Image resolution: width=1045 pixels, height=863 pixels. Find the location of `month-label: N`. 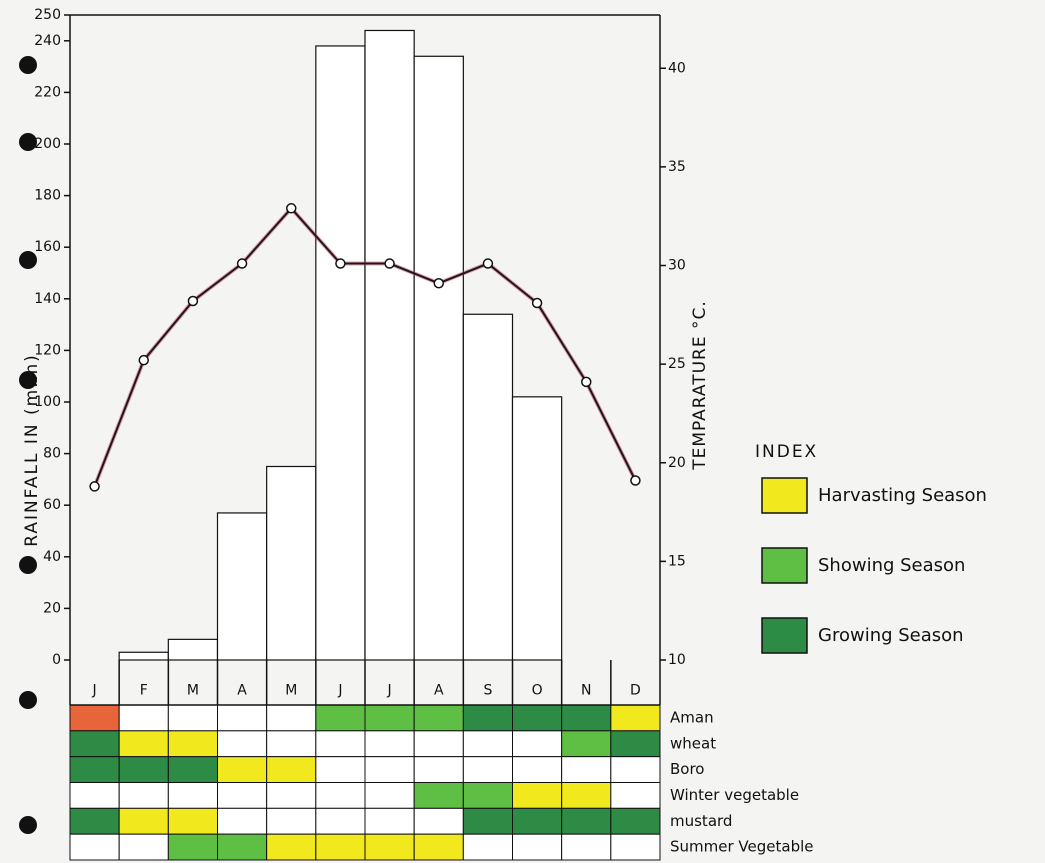

month-label: N is located at coordinates (586, 691).